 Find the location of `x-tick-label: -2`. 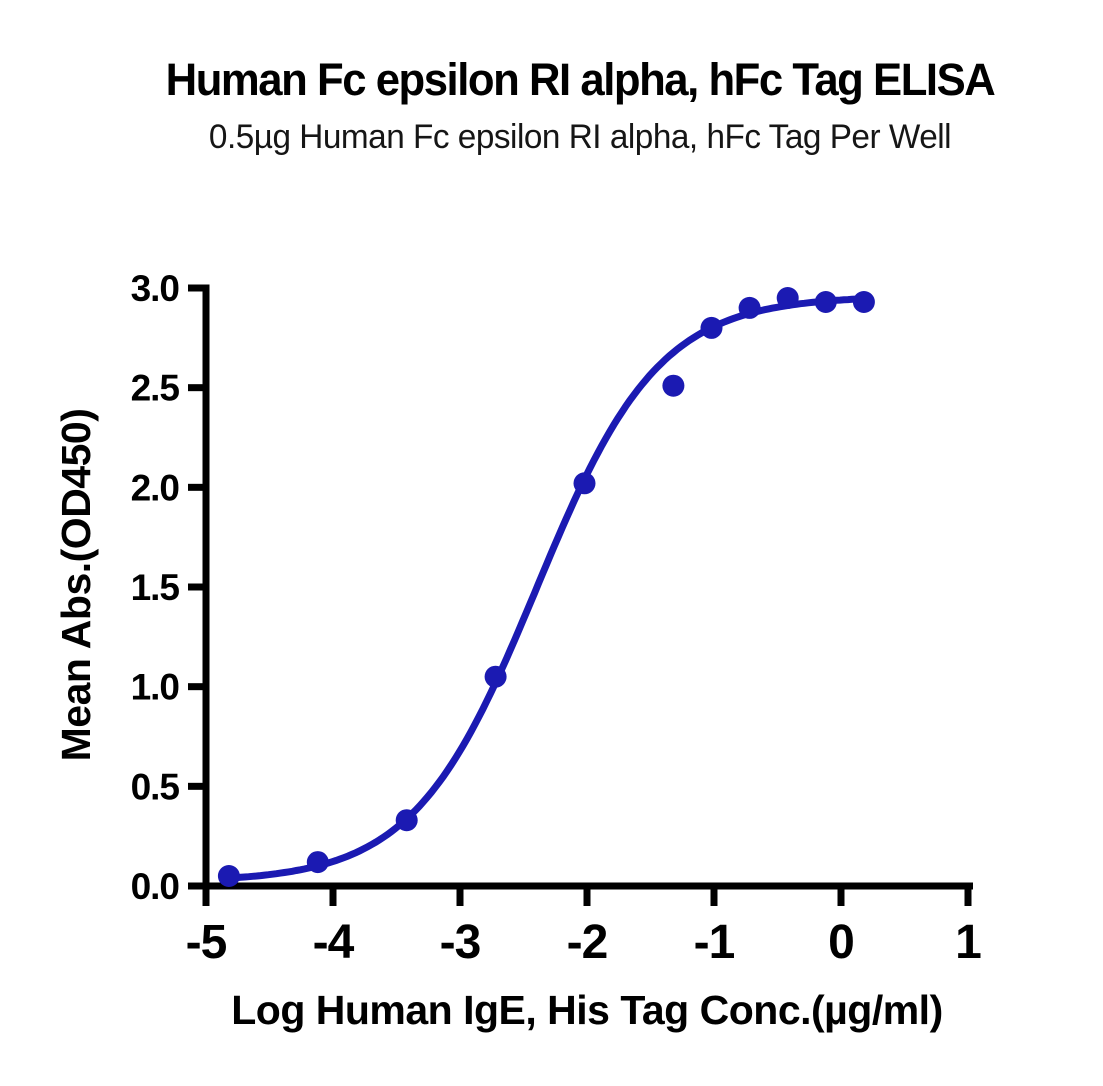

x-tick-label: -2 is located at coordinates (587, 942).